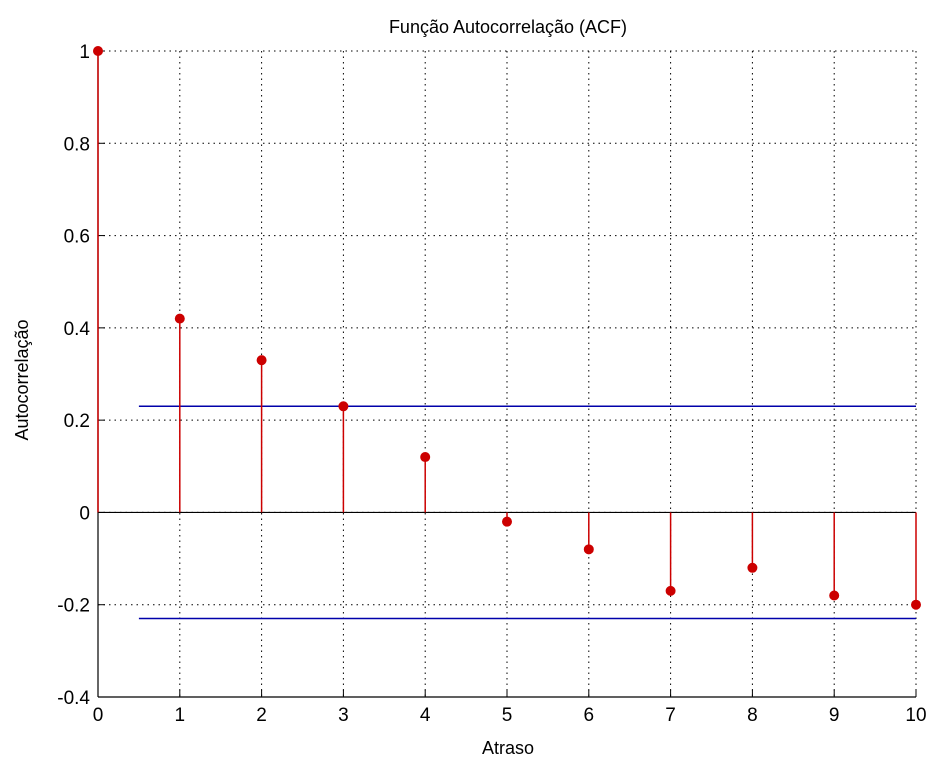 This screenshot has width=928, height=764. Describe the element at coordinates (261, 715) in the screenshot. I see `x-tick-label: 2` at that location.